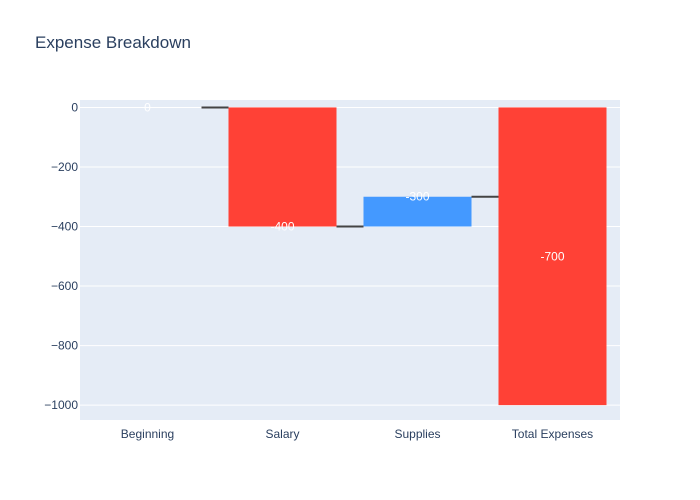  I want to click on y-axis: 0 −200 −400 −600 −800 −1000, so click(61, 256).